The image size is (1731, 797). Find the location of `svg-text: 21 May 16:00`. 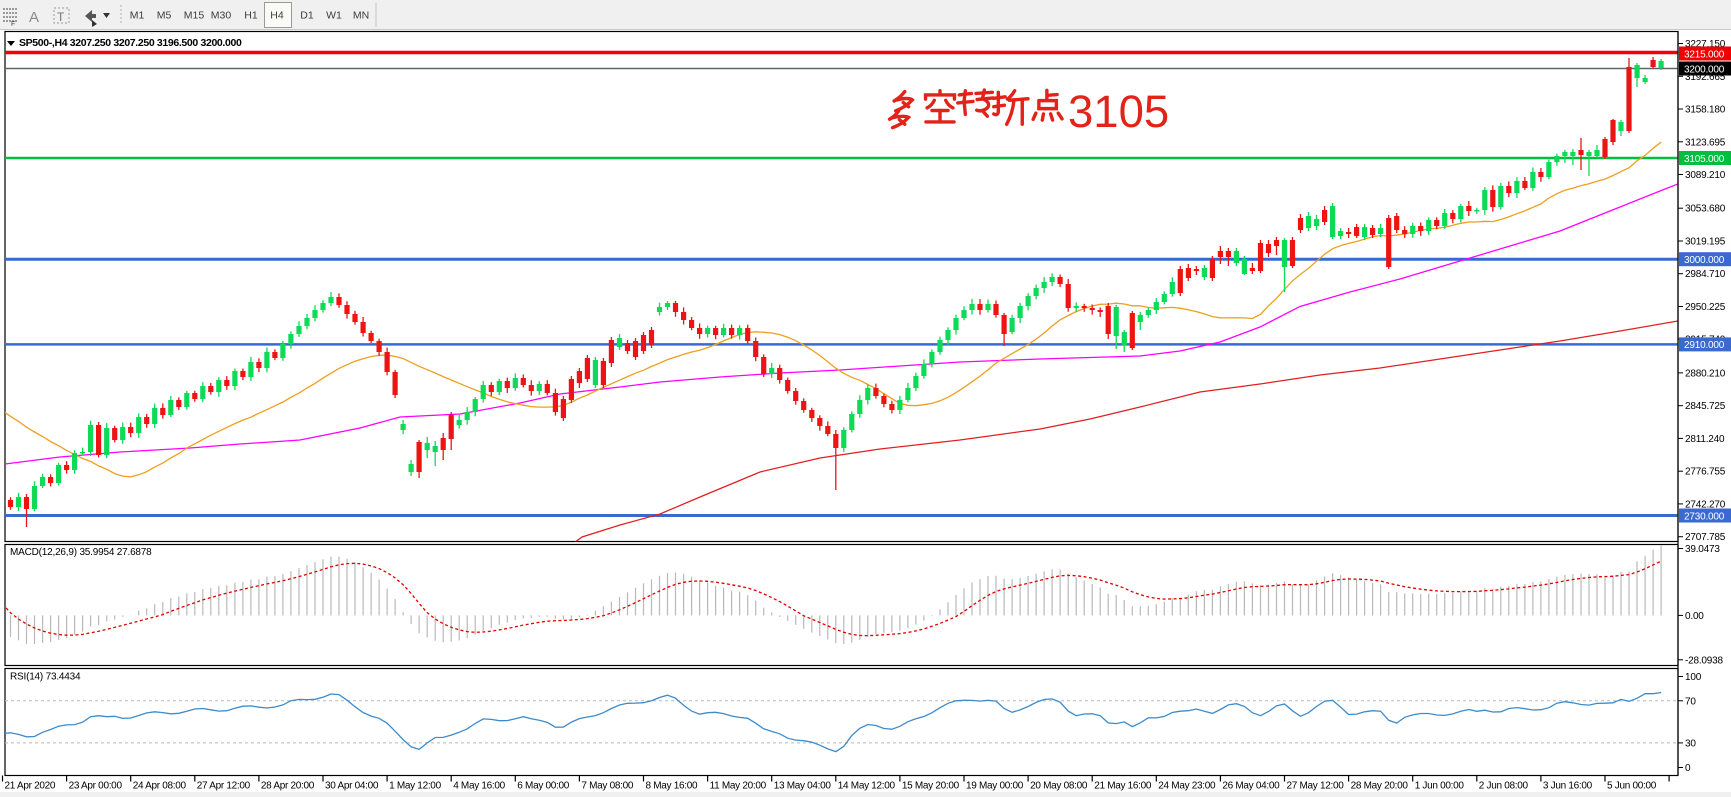

svg-text: 21 May 16:00 is located at coordinates (1123, 786).